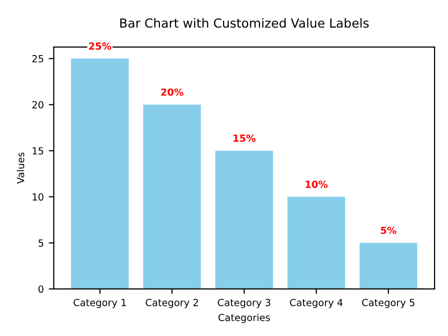  Describe the element at coordinates (388, 303) in the screenshot. I see `x-tick-label: Category 5` at that location.